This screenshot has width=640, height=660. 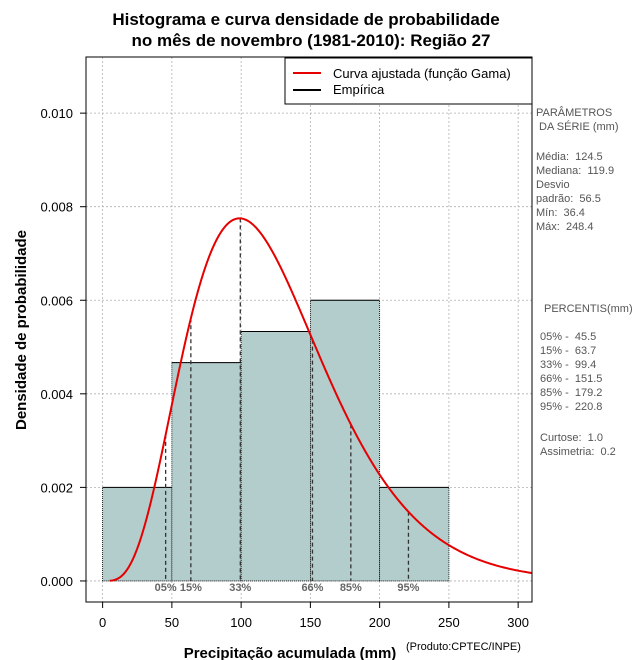 What do you see at coordinates (588, 309) in the screenshot?
I see `percentis-title: PERCENTIS(mm)` at bounding box center [588, 309].